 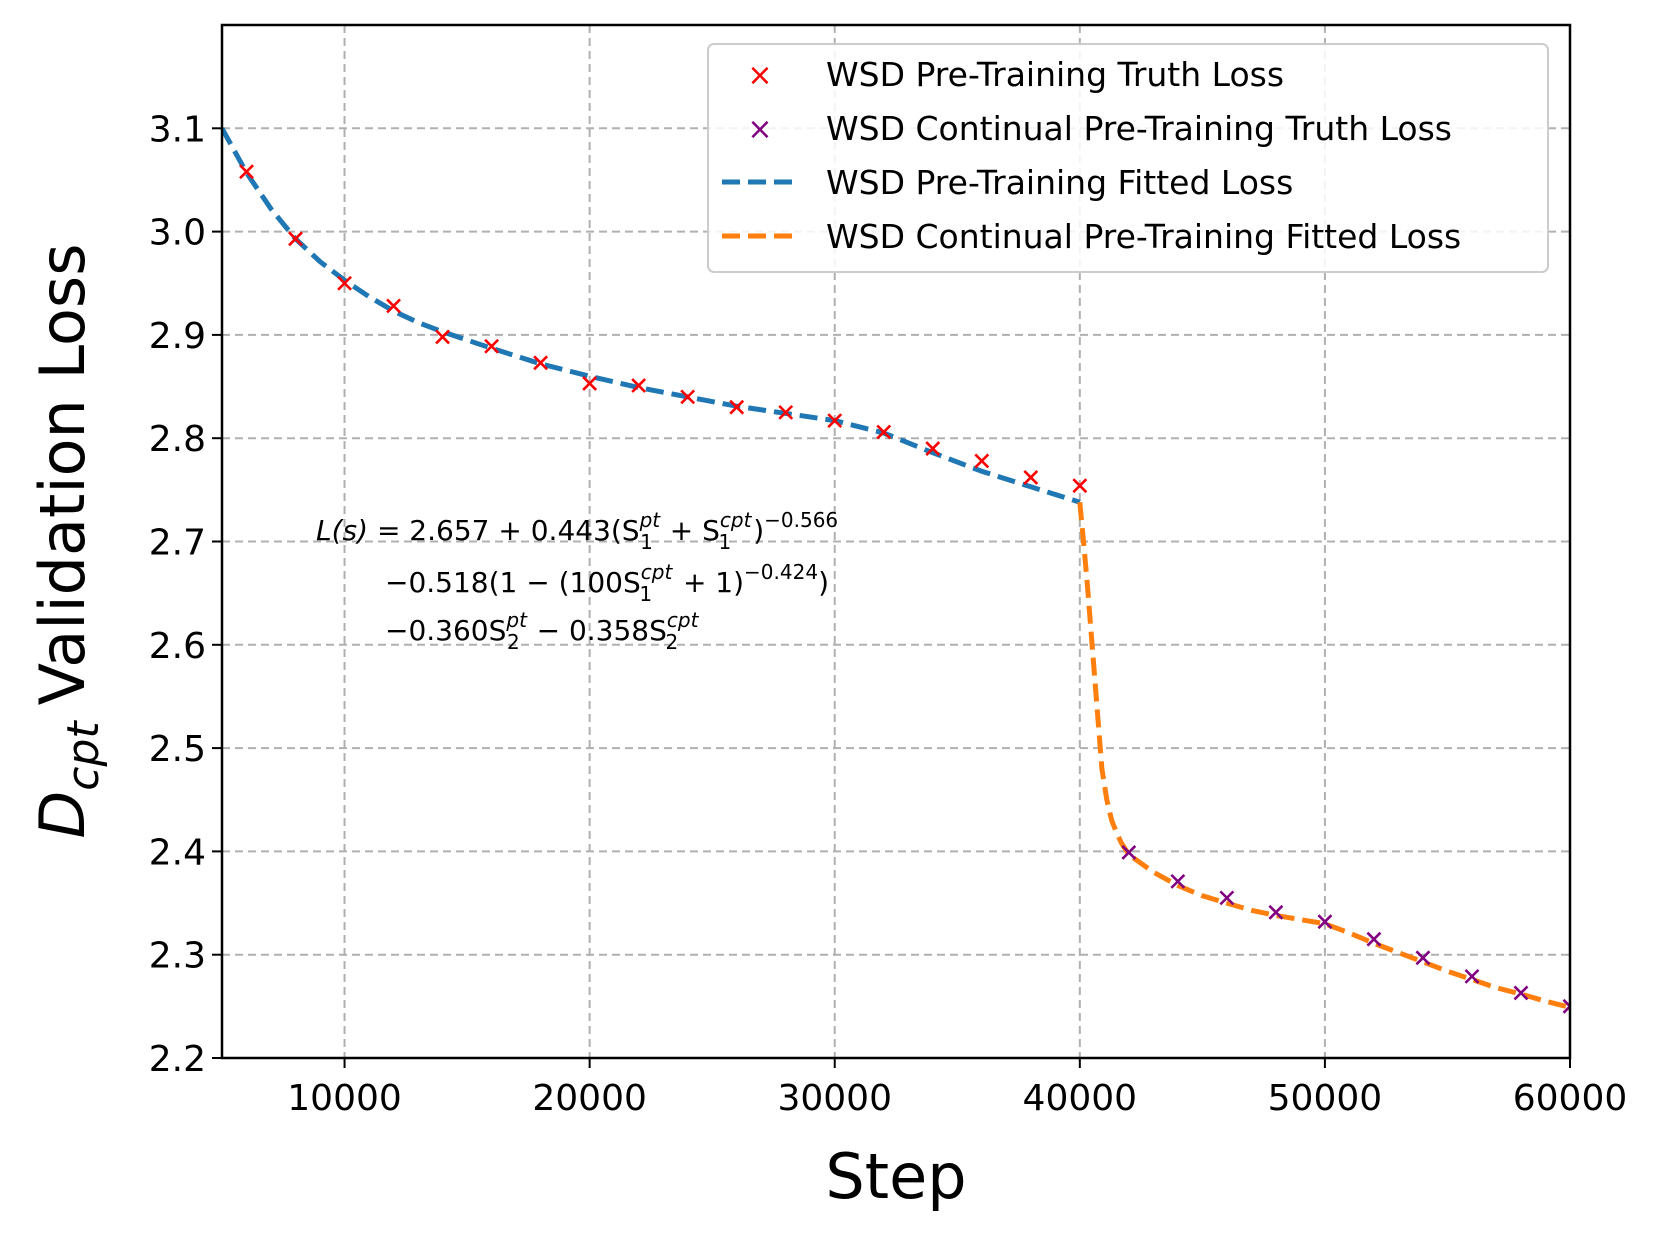 I want to click on x-axis-title: Step, so click(x=895, y=1176).